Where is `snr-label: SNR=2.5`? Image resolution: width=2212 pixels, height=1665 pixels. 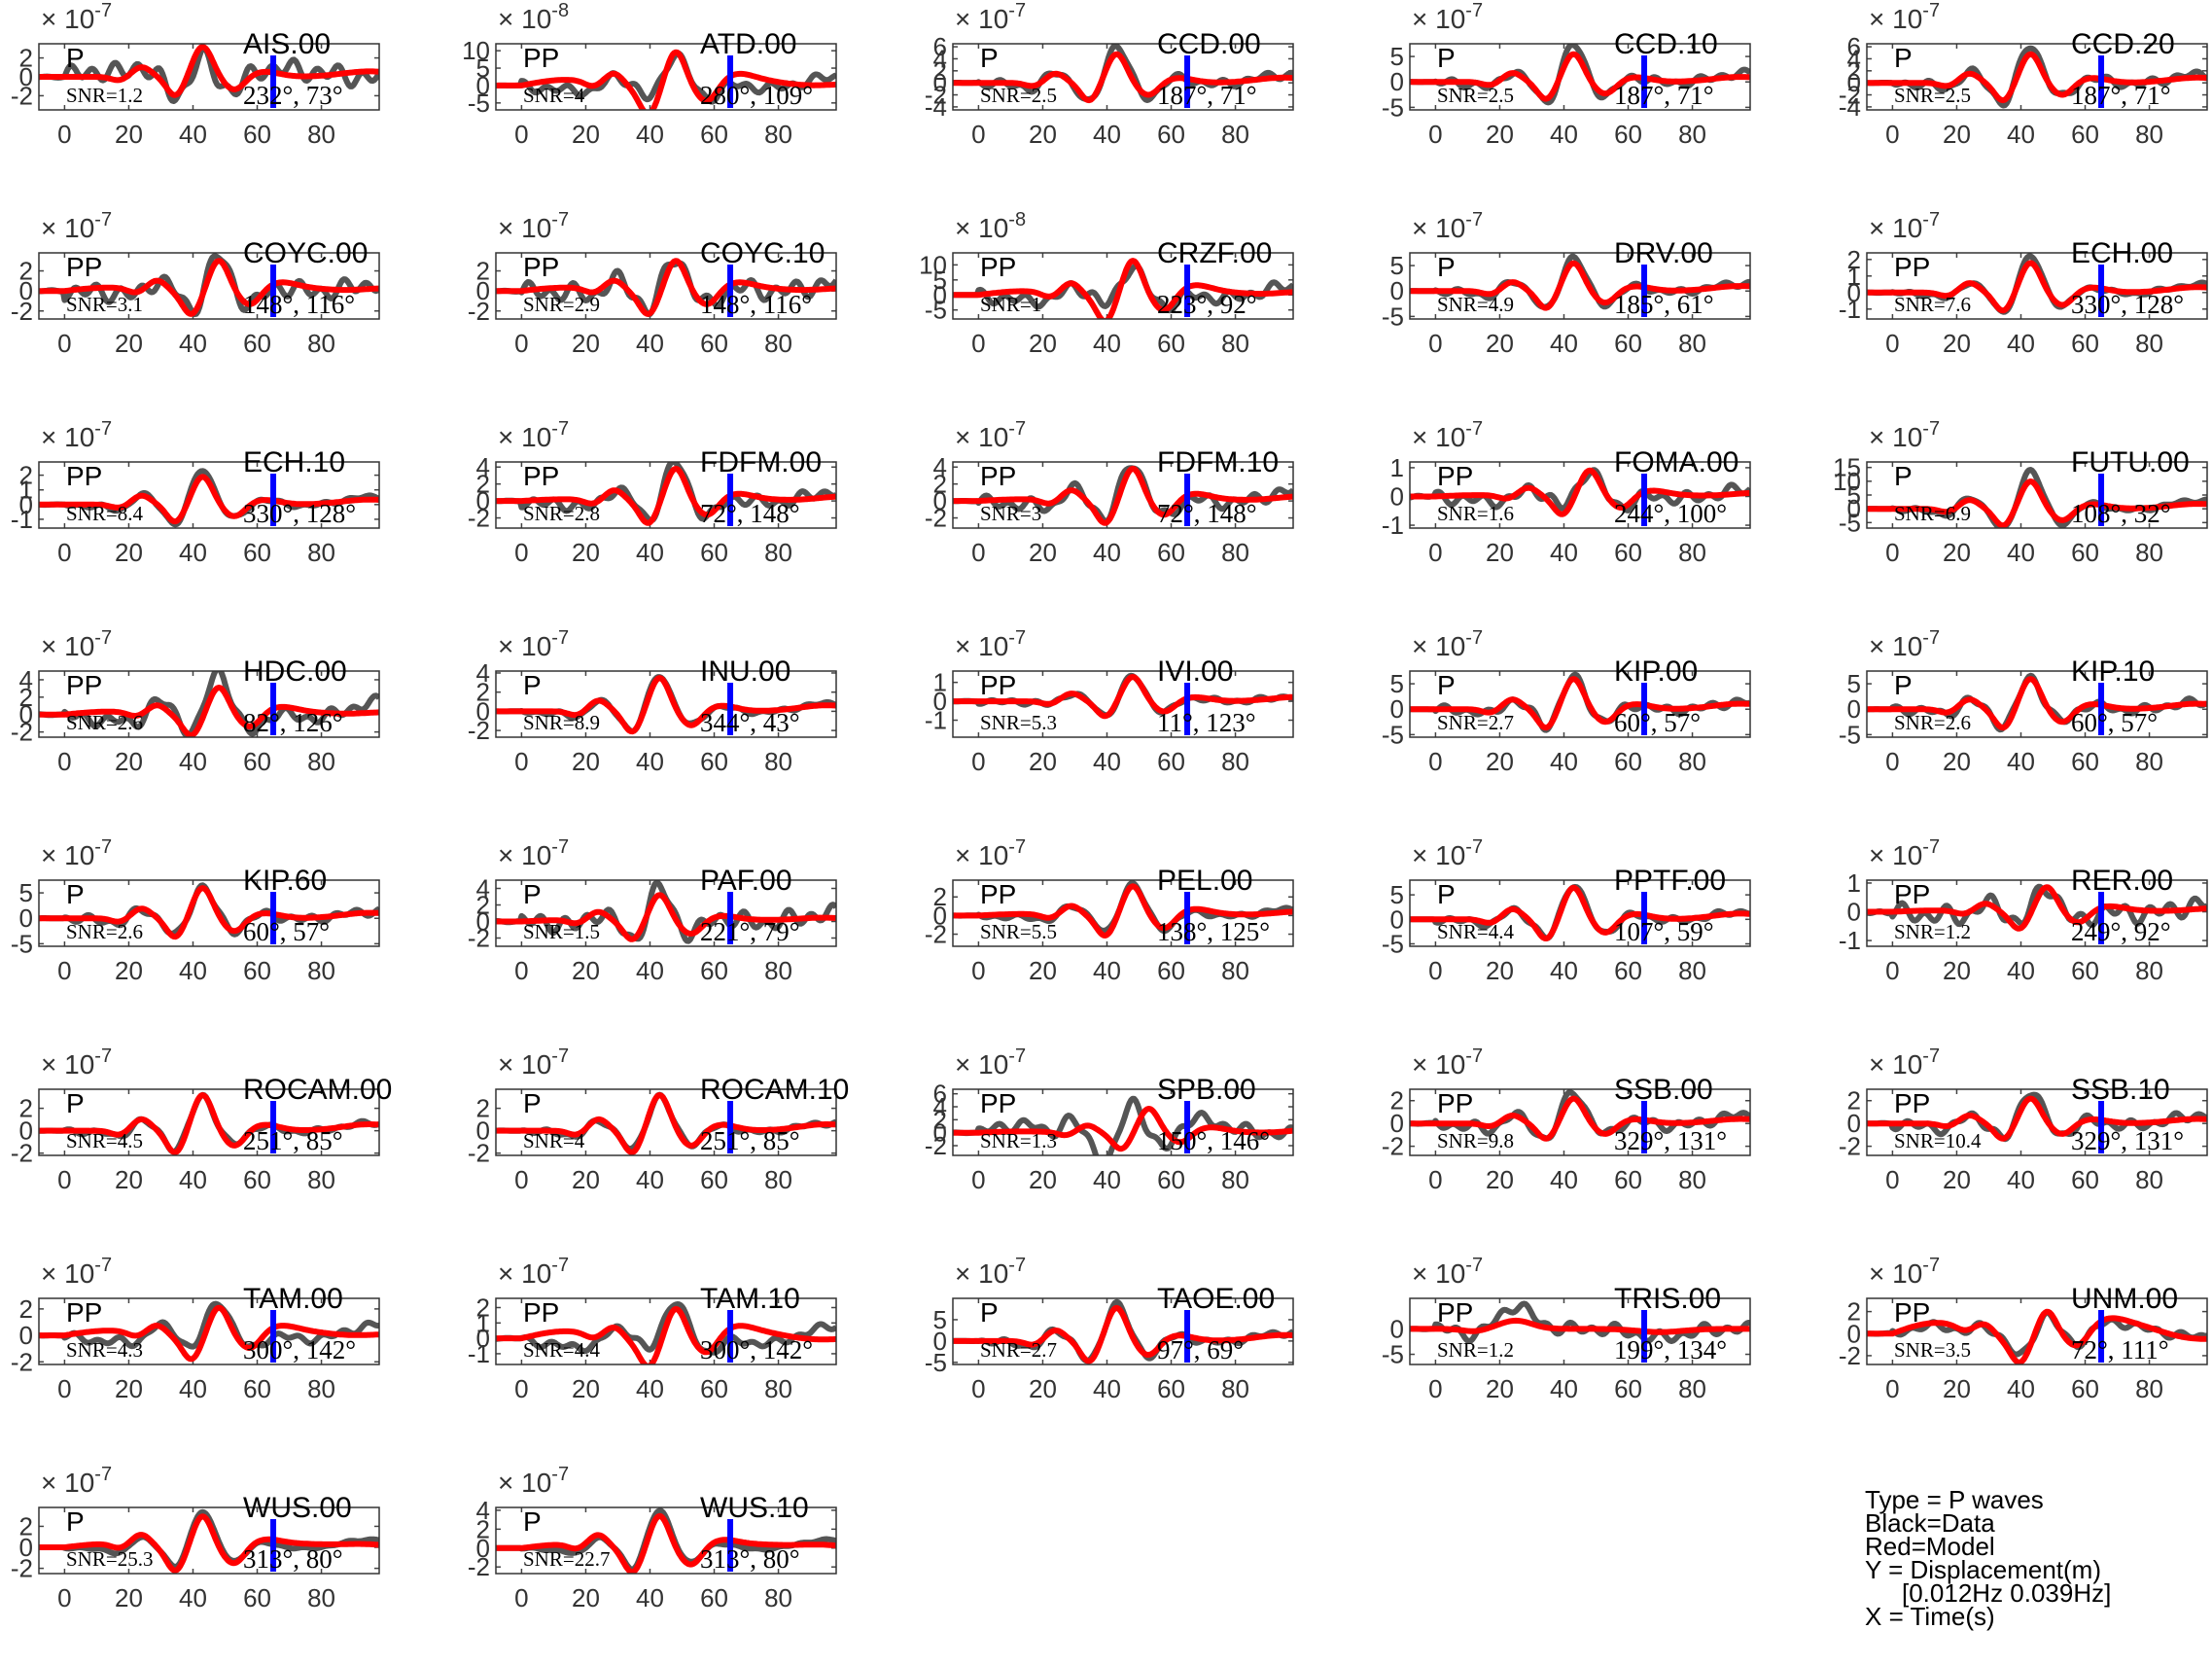
snr-label: SNR=2.5 is located at coordinates (1018, 95).